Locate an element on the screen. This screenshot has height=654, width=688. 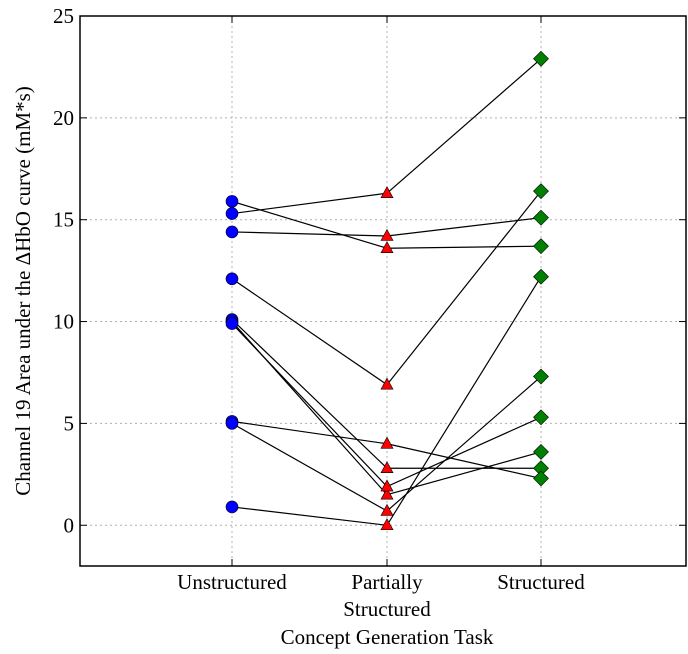
y-tick-label: 25 is located at coordinates (63, 16).